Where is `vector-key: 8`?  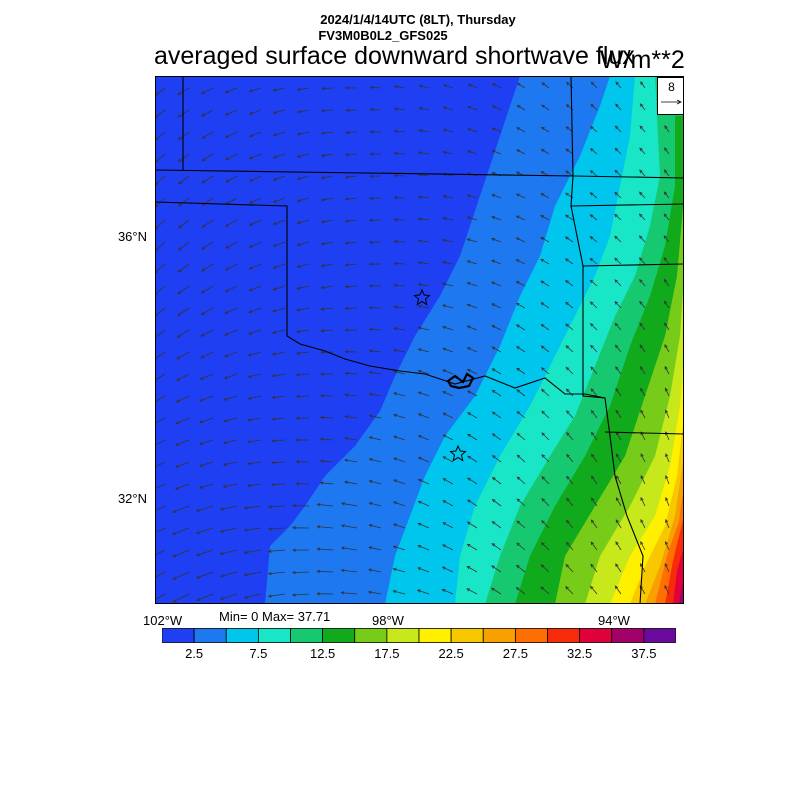
vector-key: 8 is located at coordinates (670, 96).